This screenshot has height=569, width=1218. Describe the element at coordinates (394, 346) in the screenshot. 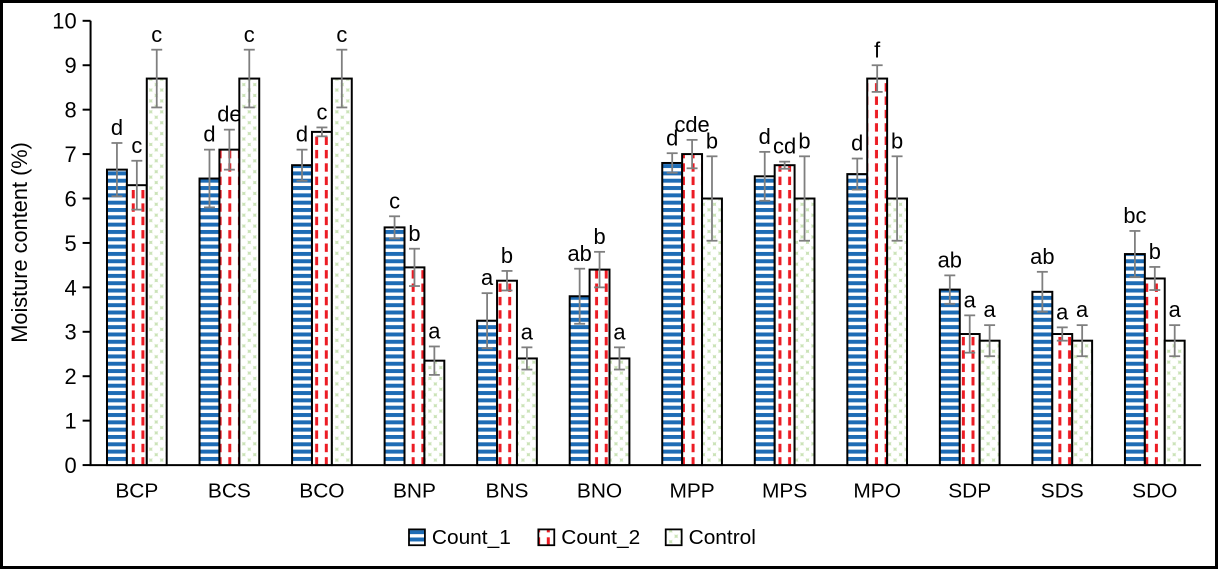

I see `bar-count_1-bnp` at that location.